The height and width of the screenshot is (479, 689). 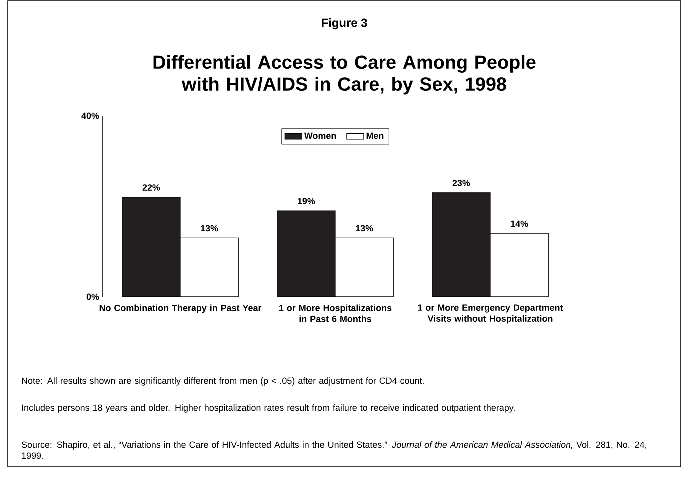 I want to click on x-tick-label: 1 or More Emergency Department Visits without Hospitalization, so click(x=491, y=314).